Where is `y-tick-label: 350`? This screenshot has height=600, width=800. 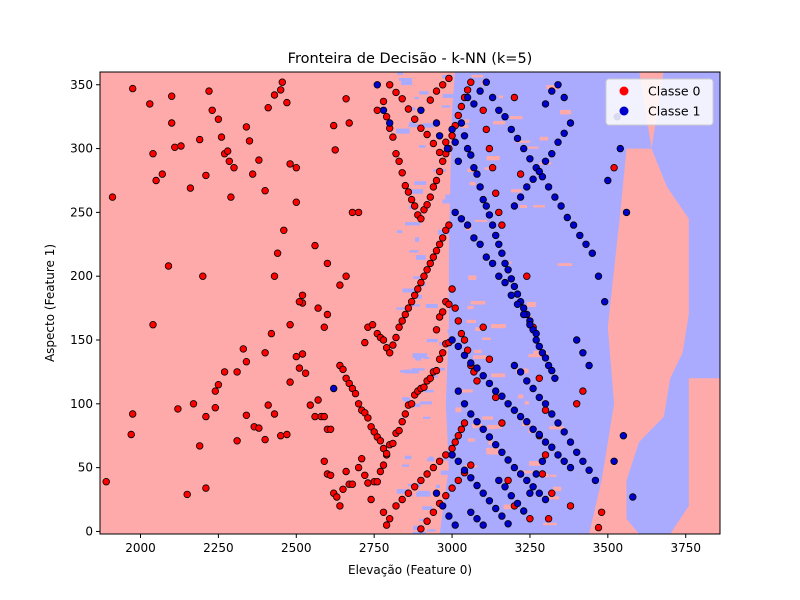
y-tick-label: 350 is located at coordinates (81, 85).